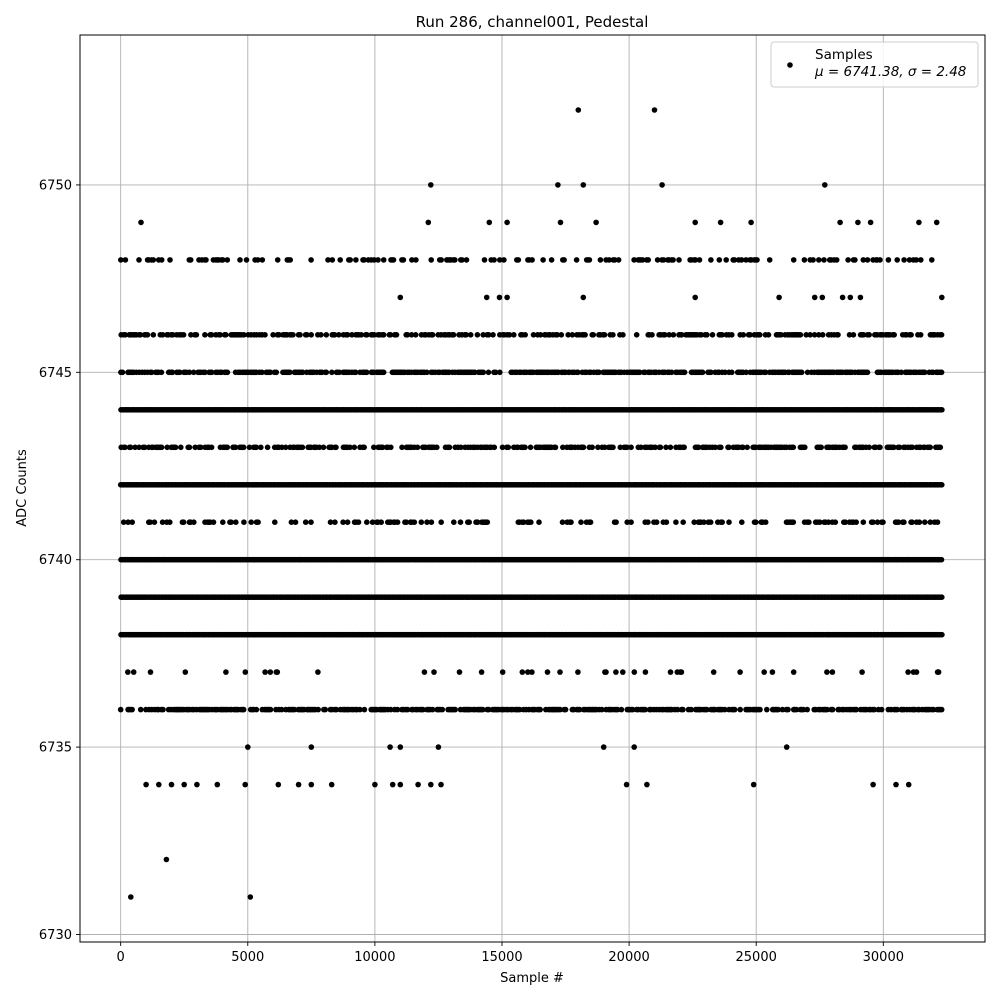 The height and width of the screenshot is (1000, 1000). I want to click on x-tick-label: 0, so click(121, 957).